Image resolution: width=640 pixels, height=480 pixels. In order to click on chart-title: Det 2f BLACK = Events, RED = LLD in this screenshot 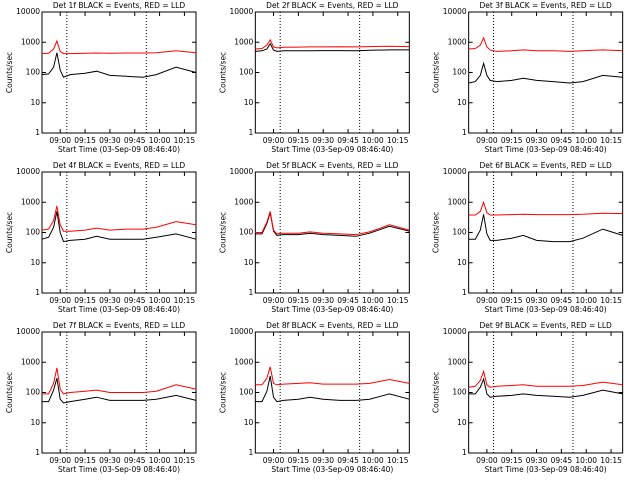, I will do `click(332, 5)`.